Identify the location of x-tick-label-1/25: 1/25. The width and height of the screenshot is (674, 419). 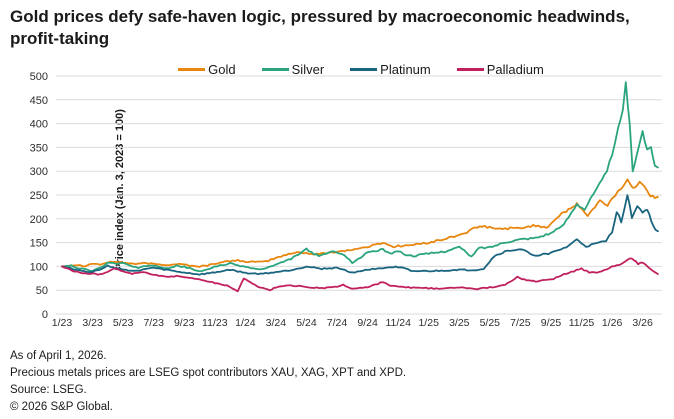
(428, 323).